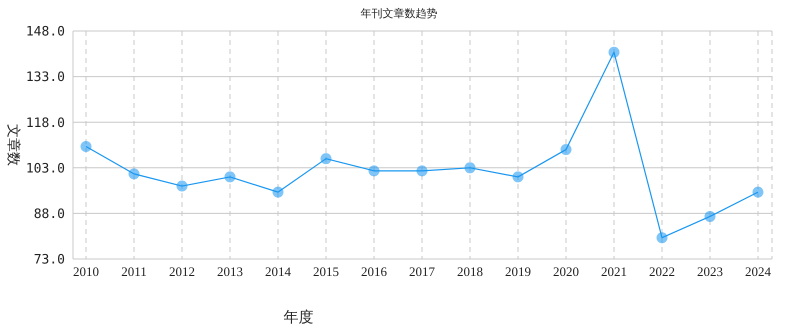 This screenshot has height=330, width=798. I want to click on x-tick-label: 2012, so click(182, 272).